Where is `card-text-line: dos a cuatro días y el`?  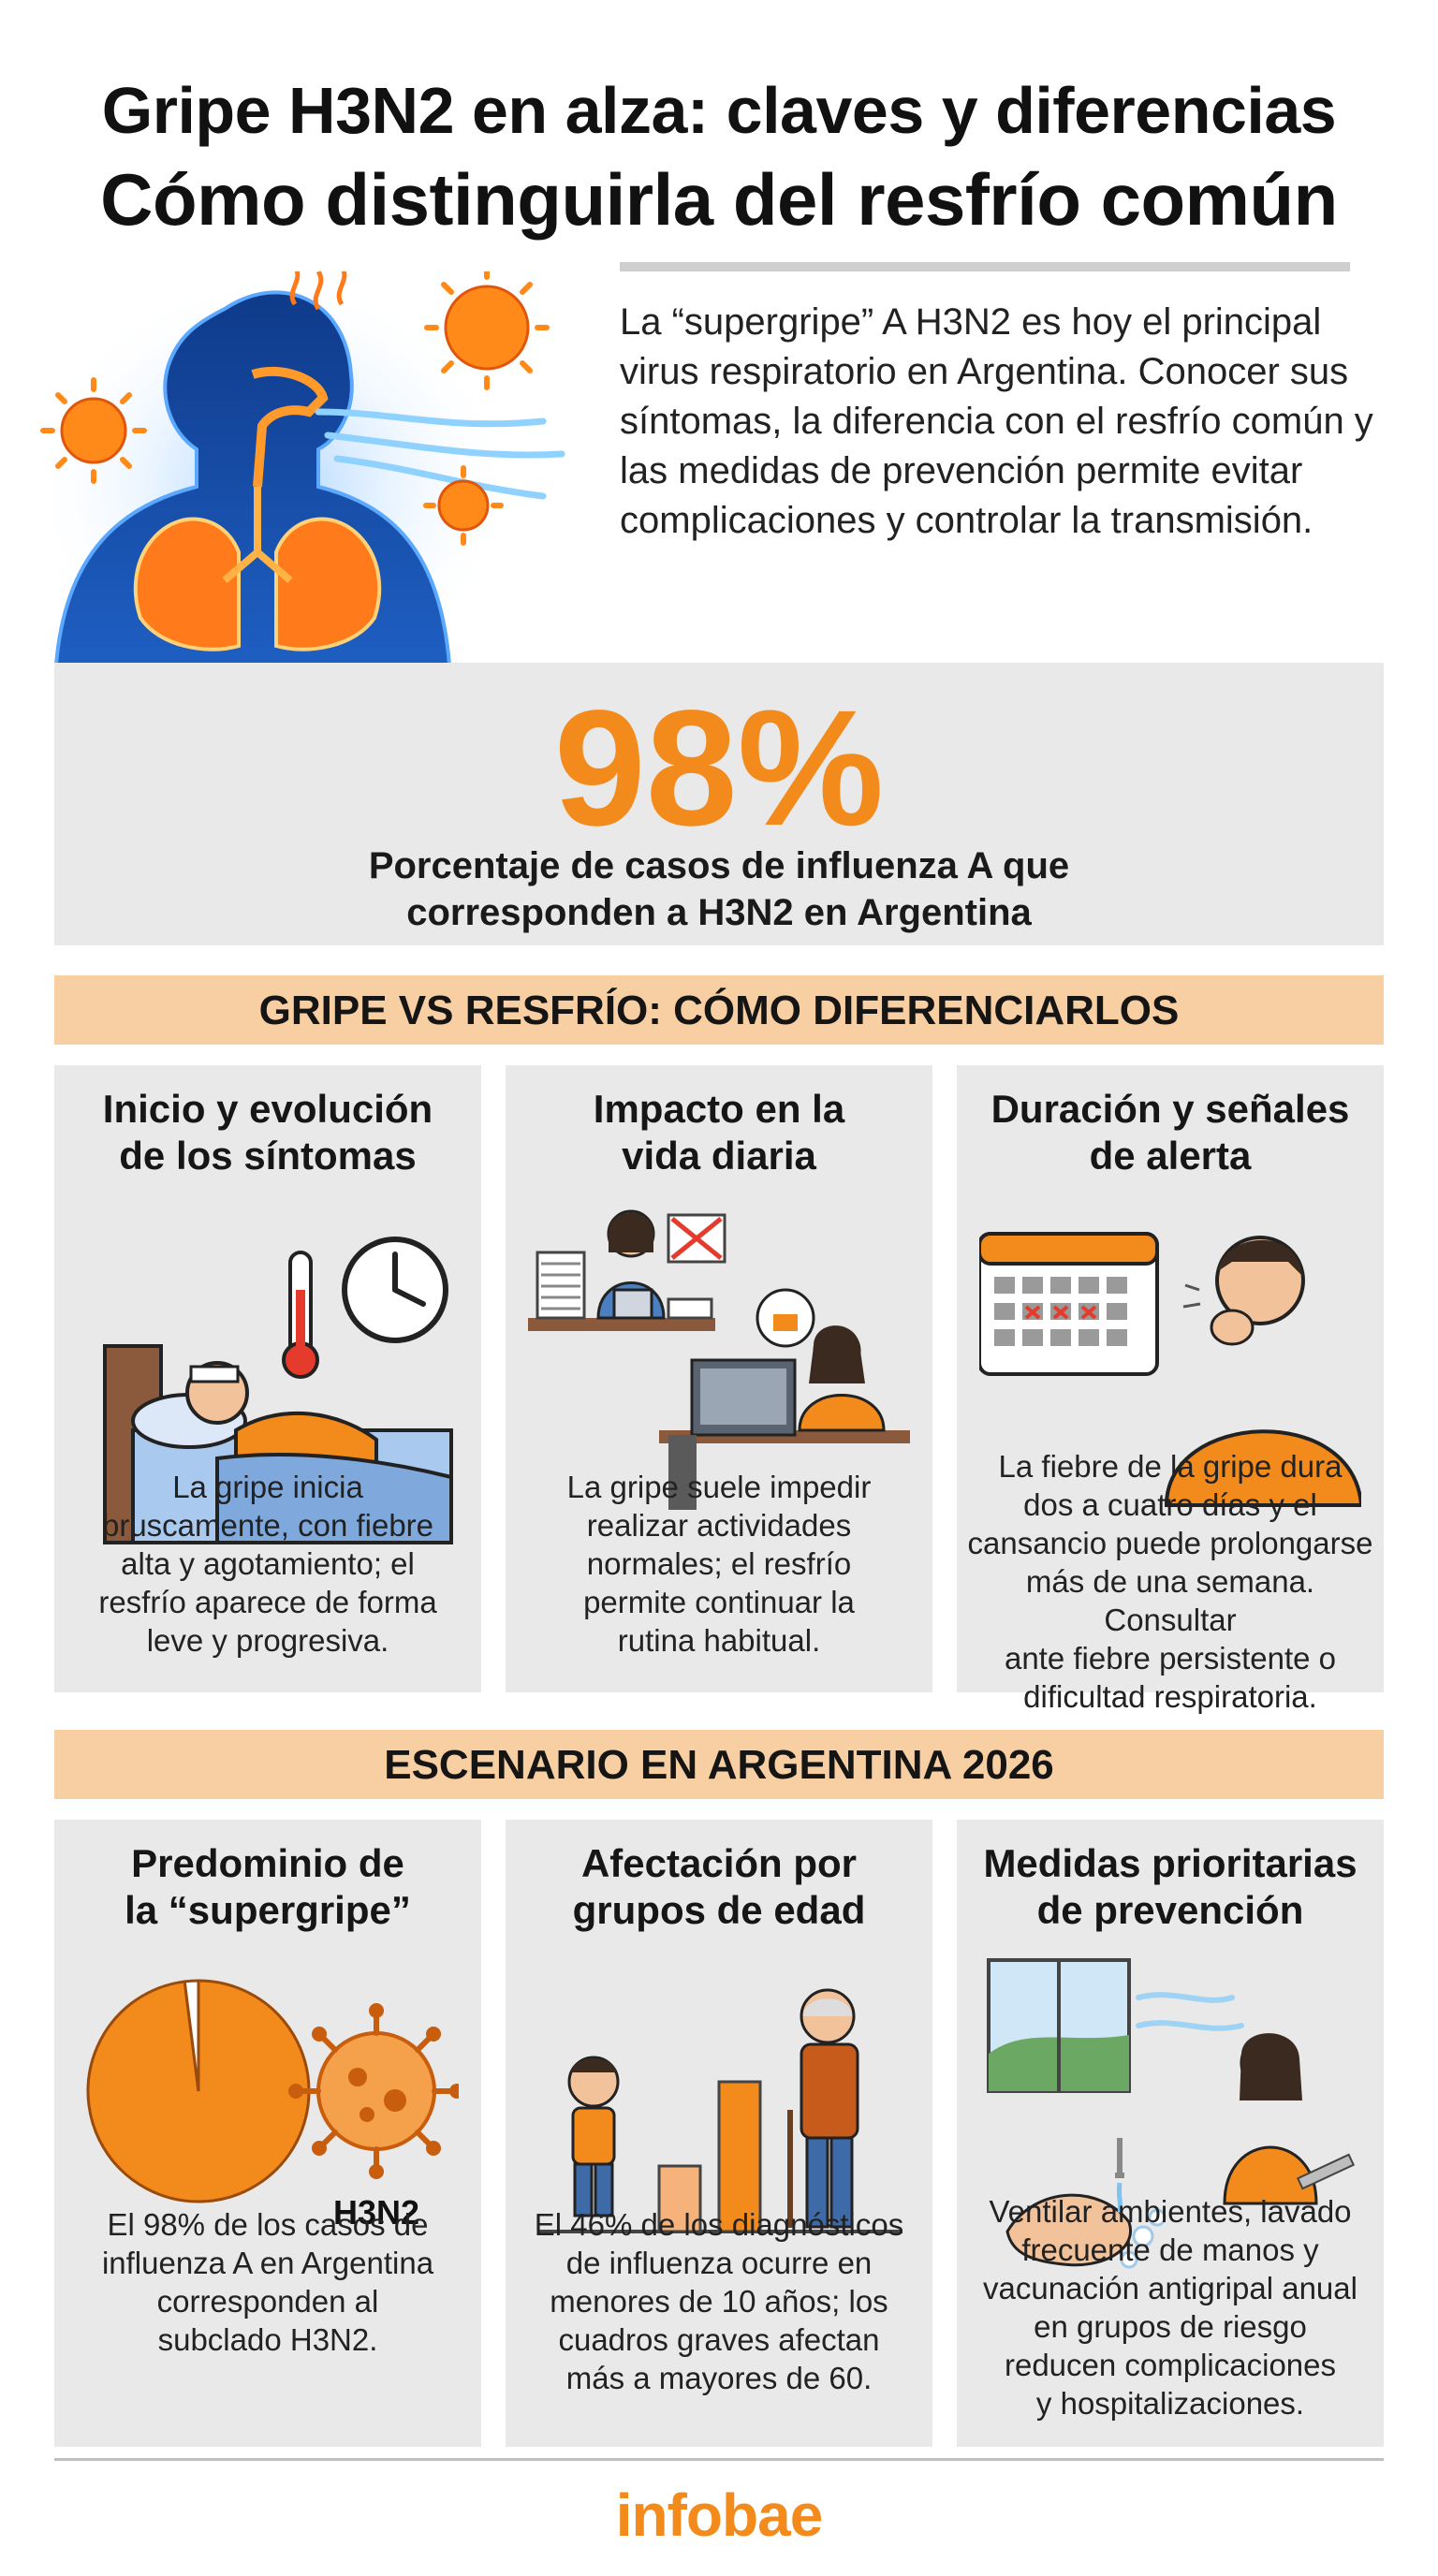 card-text-line: dos a cuatro días y el is located at coordinates (1170, 1504).